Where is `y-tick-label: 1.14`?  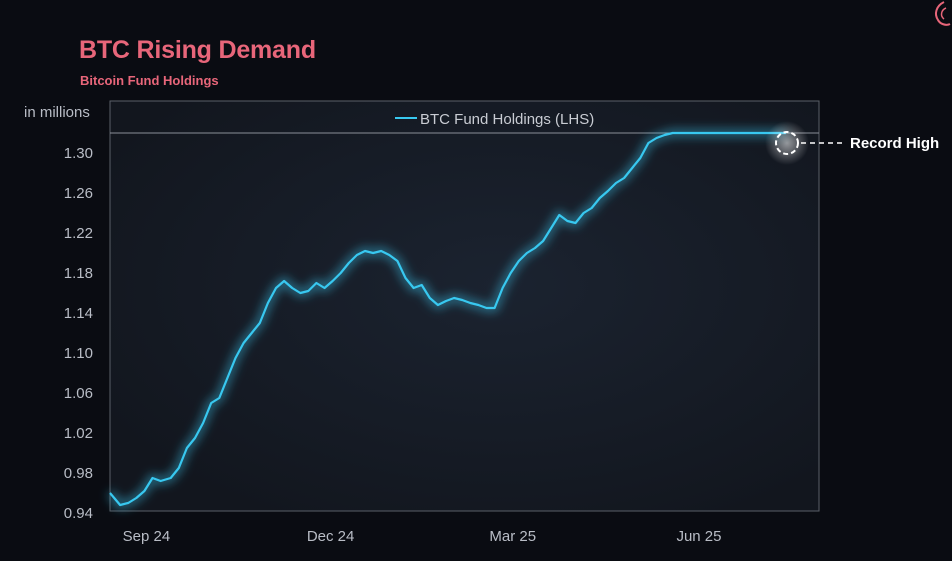 y-tick-label: 1.14 is located at coordinates (78, 313).